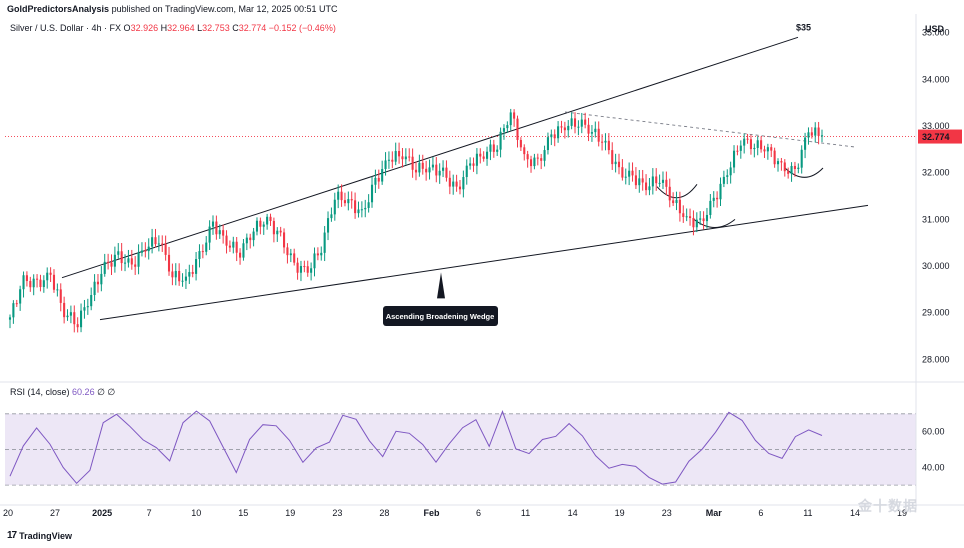  I want to click on time-tick-label: 28, so click(384, 513).